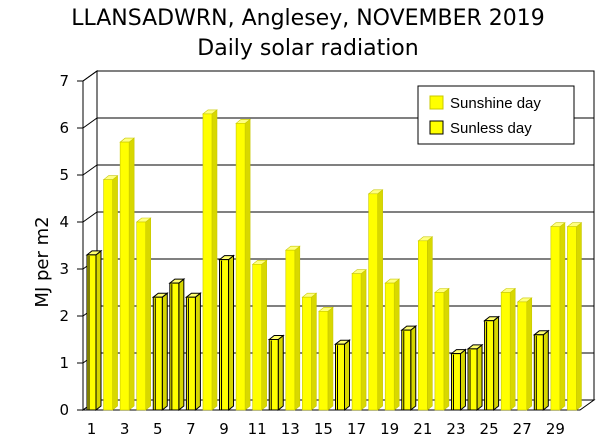  What do you see at coordinates (125, 429) in the screenshot?
I see `x-tick-label: 3` at bounding box center [125, 429].